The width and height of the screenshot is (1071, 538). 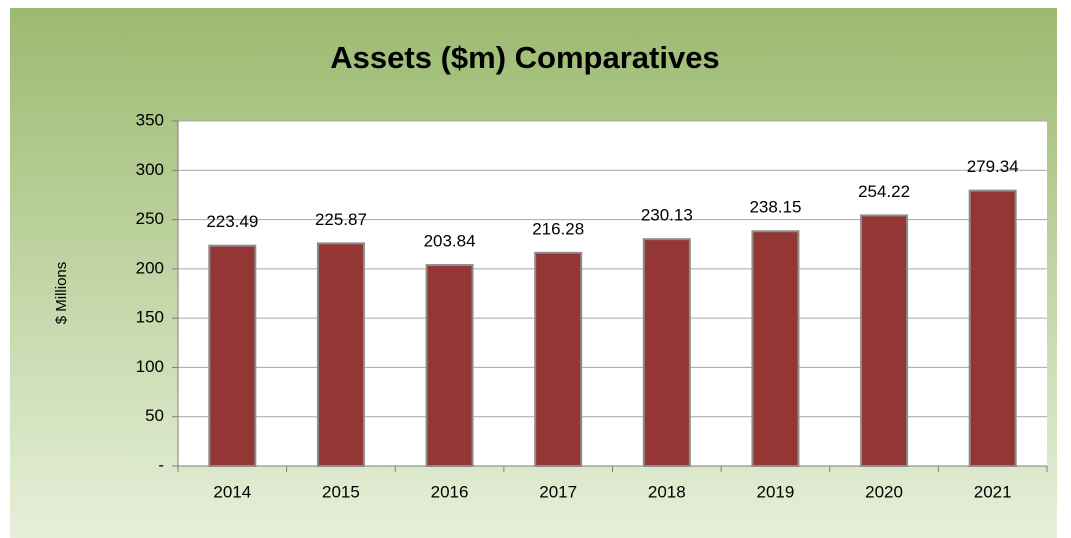 I want to click on x-tick-label: 2017, so click(x=558, y=491).